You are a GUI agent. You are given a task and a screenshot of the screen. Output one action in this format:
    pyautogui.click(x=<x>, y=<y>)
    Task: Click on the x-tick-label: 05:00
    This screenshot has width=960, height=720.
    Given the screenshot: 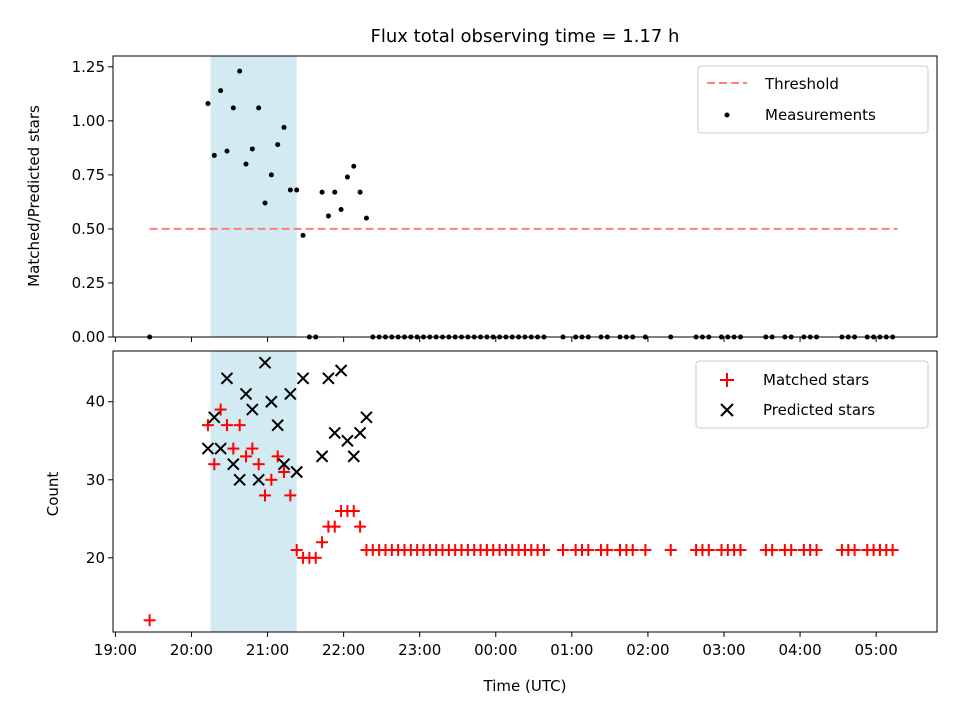 What is the action you would take?
    pyautogui.click(x=876, y=650)
    